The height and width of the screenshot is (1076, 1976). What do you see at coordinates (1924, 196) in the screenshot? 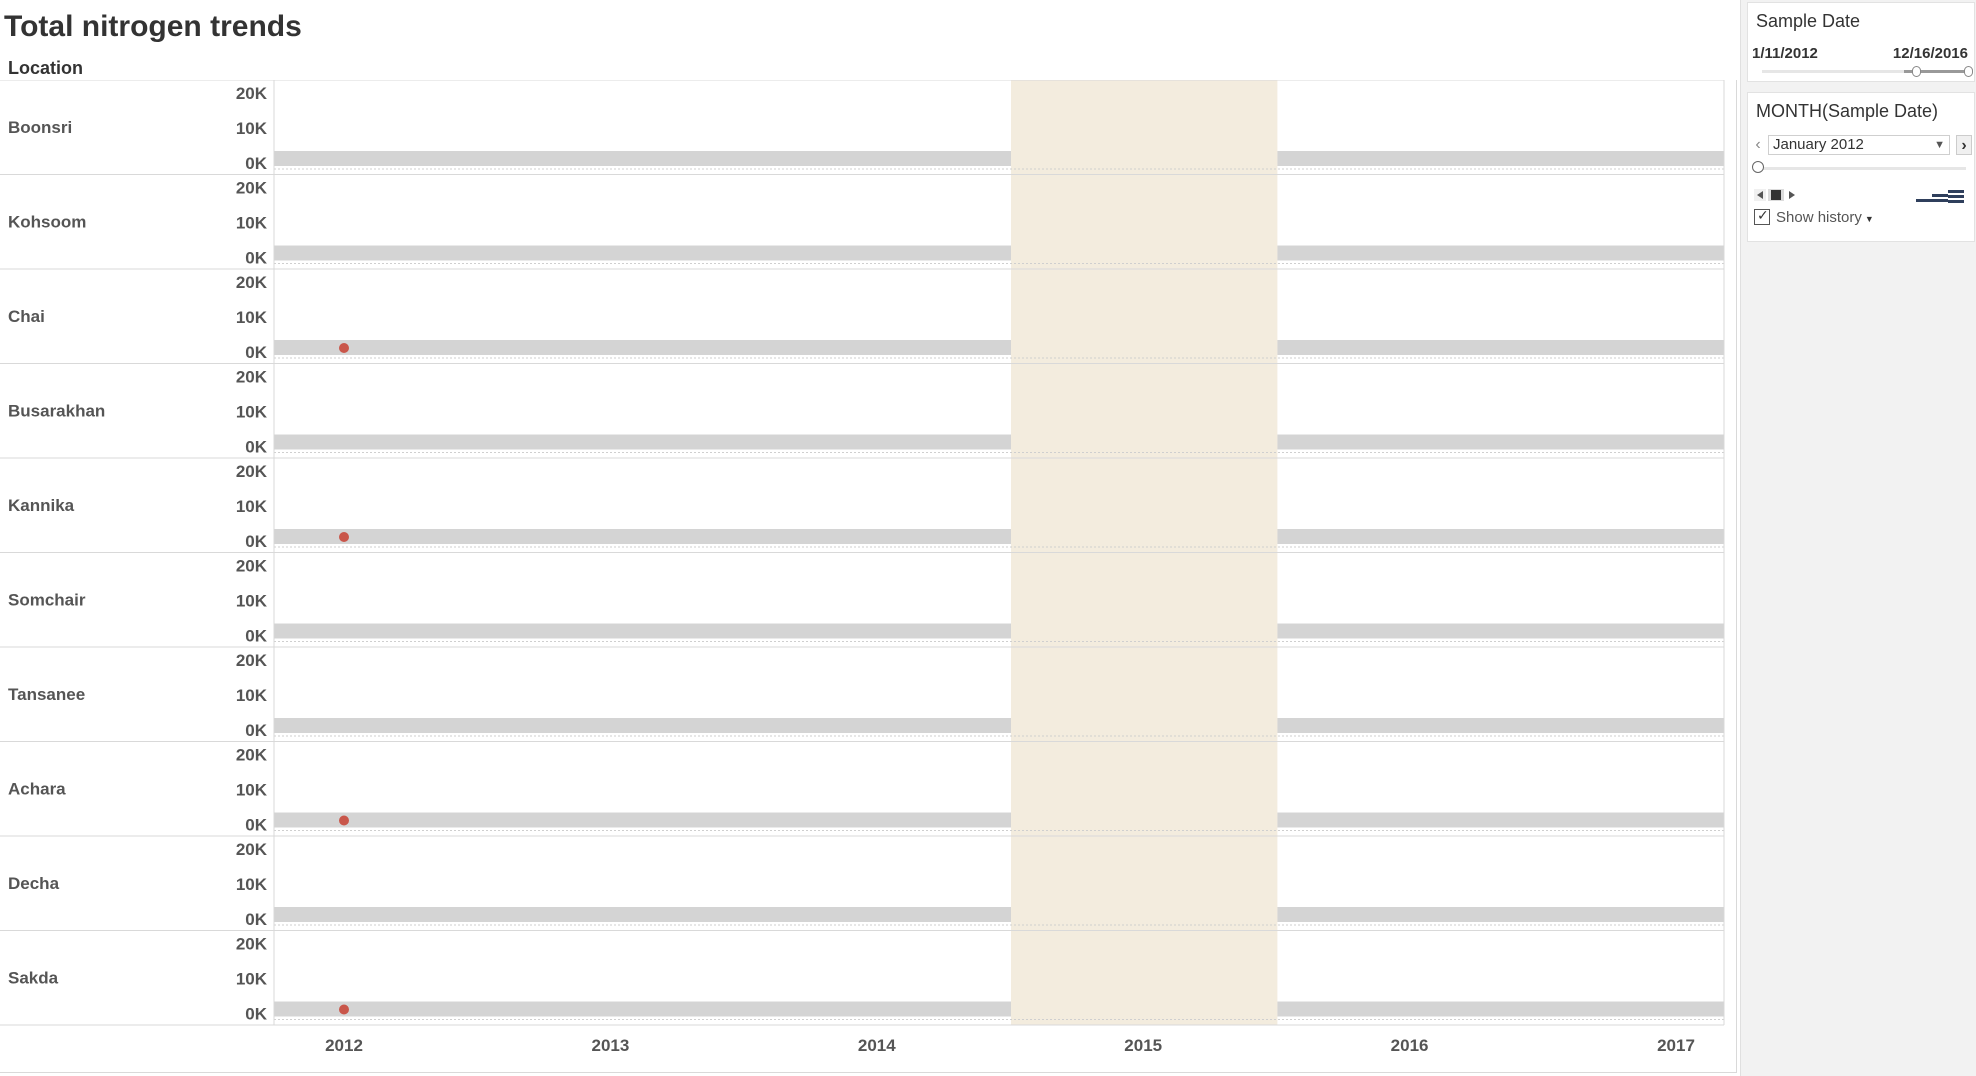
I see `speed-slow-icon` at bounding box center [1924, 196].